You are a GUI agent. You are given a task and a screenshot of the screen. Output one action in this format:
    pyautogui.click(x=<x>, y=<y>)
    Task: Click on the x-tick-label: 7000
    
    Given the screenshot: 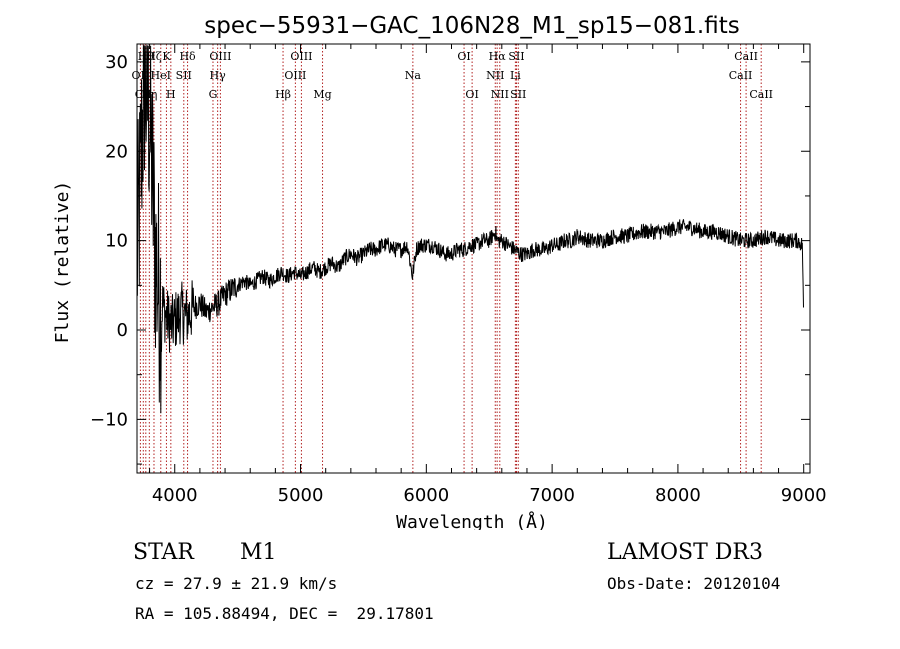 What is the action you would take?
    pyautogui.click(x=552, y=495)
    